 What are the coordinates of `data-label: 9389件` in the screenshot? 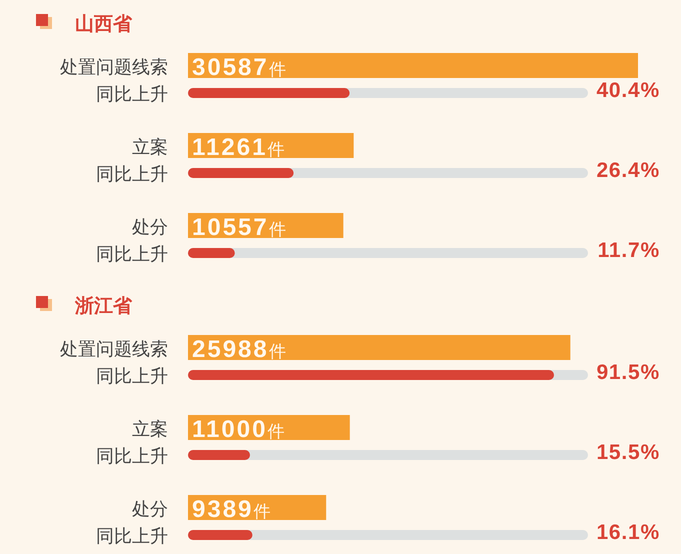 It's located at (231, 509).